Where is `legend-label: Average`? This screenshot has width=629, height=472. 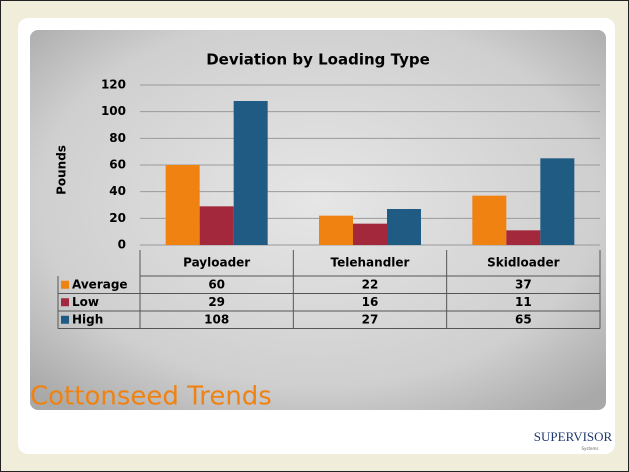 legend-label: Average is located at coordinates (100, 284).